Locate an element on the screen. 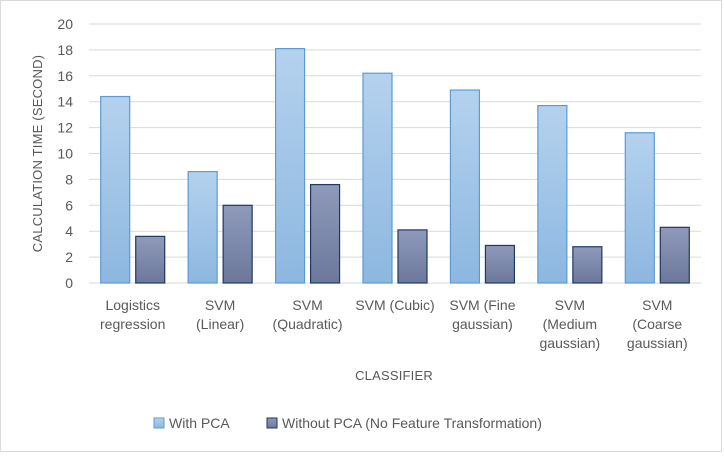 The image size is (724, 458). legend-label: Without PCA (No Feature Transformation) is located at coordinates (412, 423).